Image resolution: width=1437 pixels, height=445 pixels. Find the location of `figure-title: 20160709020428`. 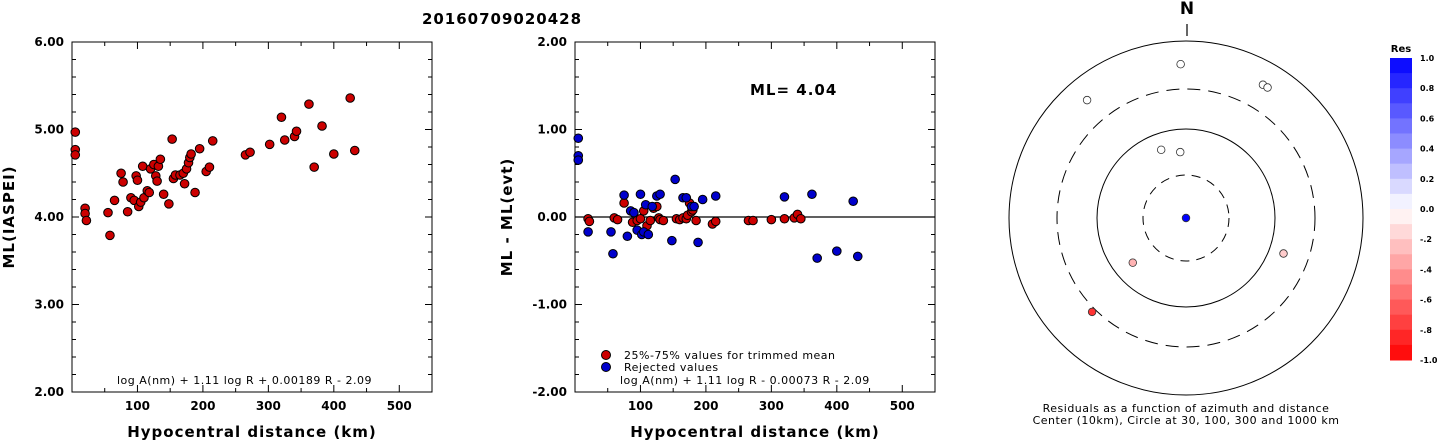

figure-title: 20160709020428 is located at coordinates (502, 19).